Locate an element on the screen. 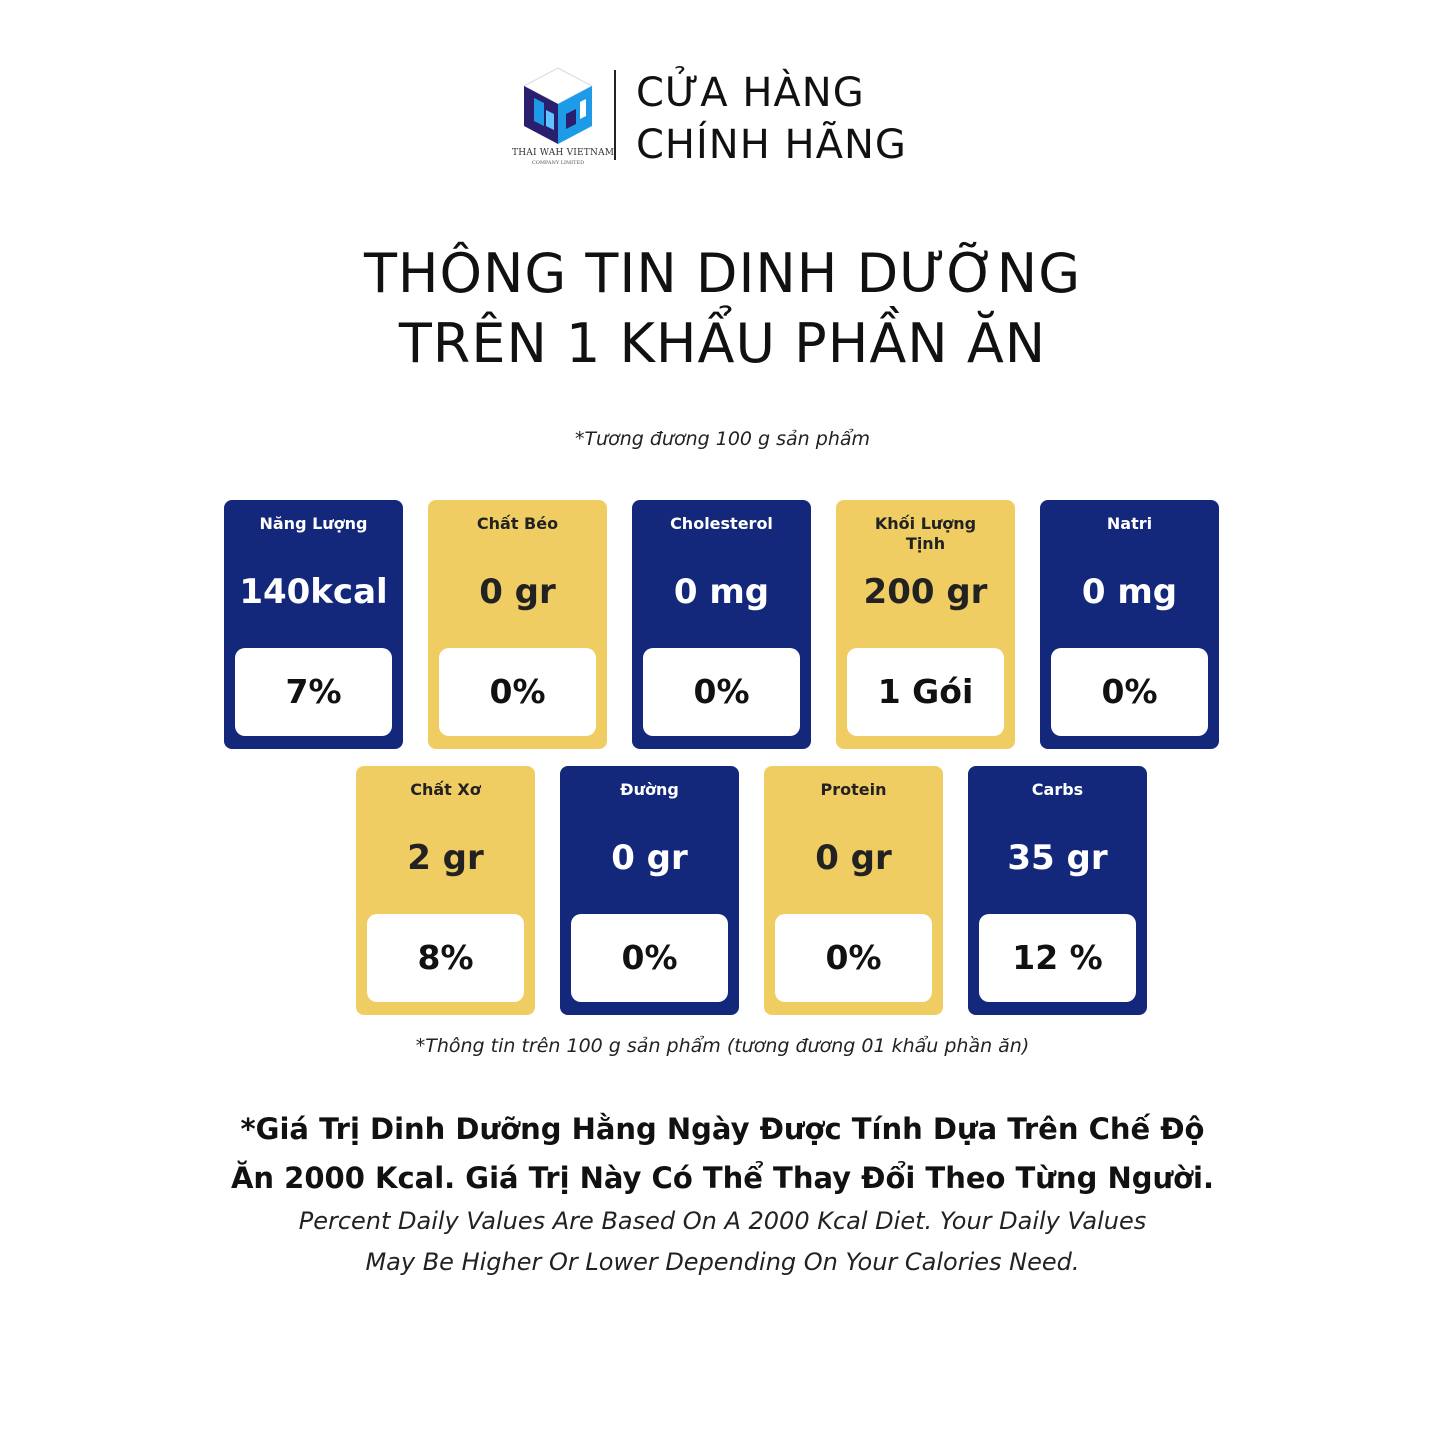 The width and height of the screenshot is (1445, 1445). store-label-line1: CỬA HÀNG is located at coordinates (750, 93).